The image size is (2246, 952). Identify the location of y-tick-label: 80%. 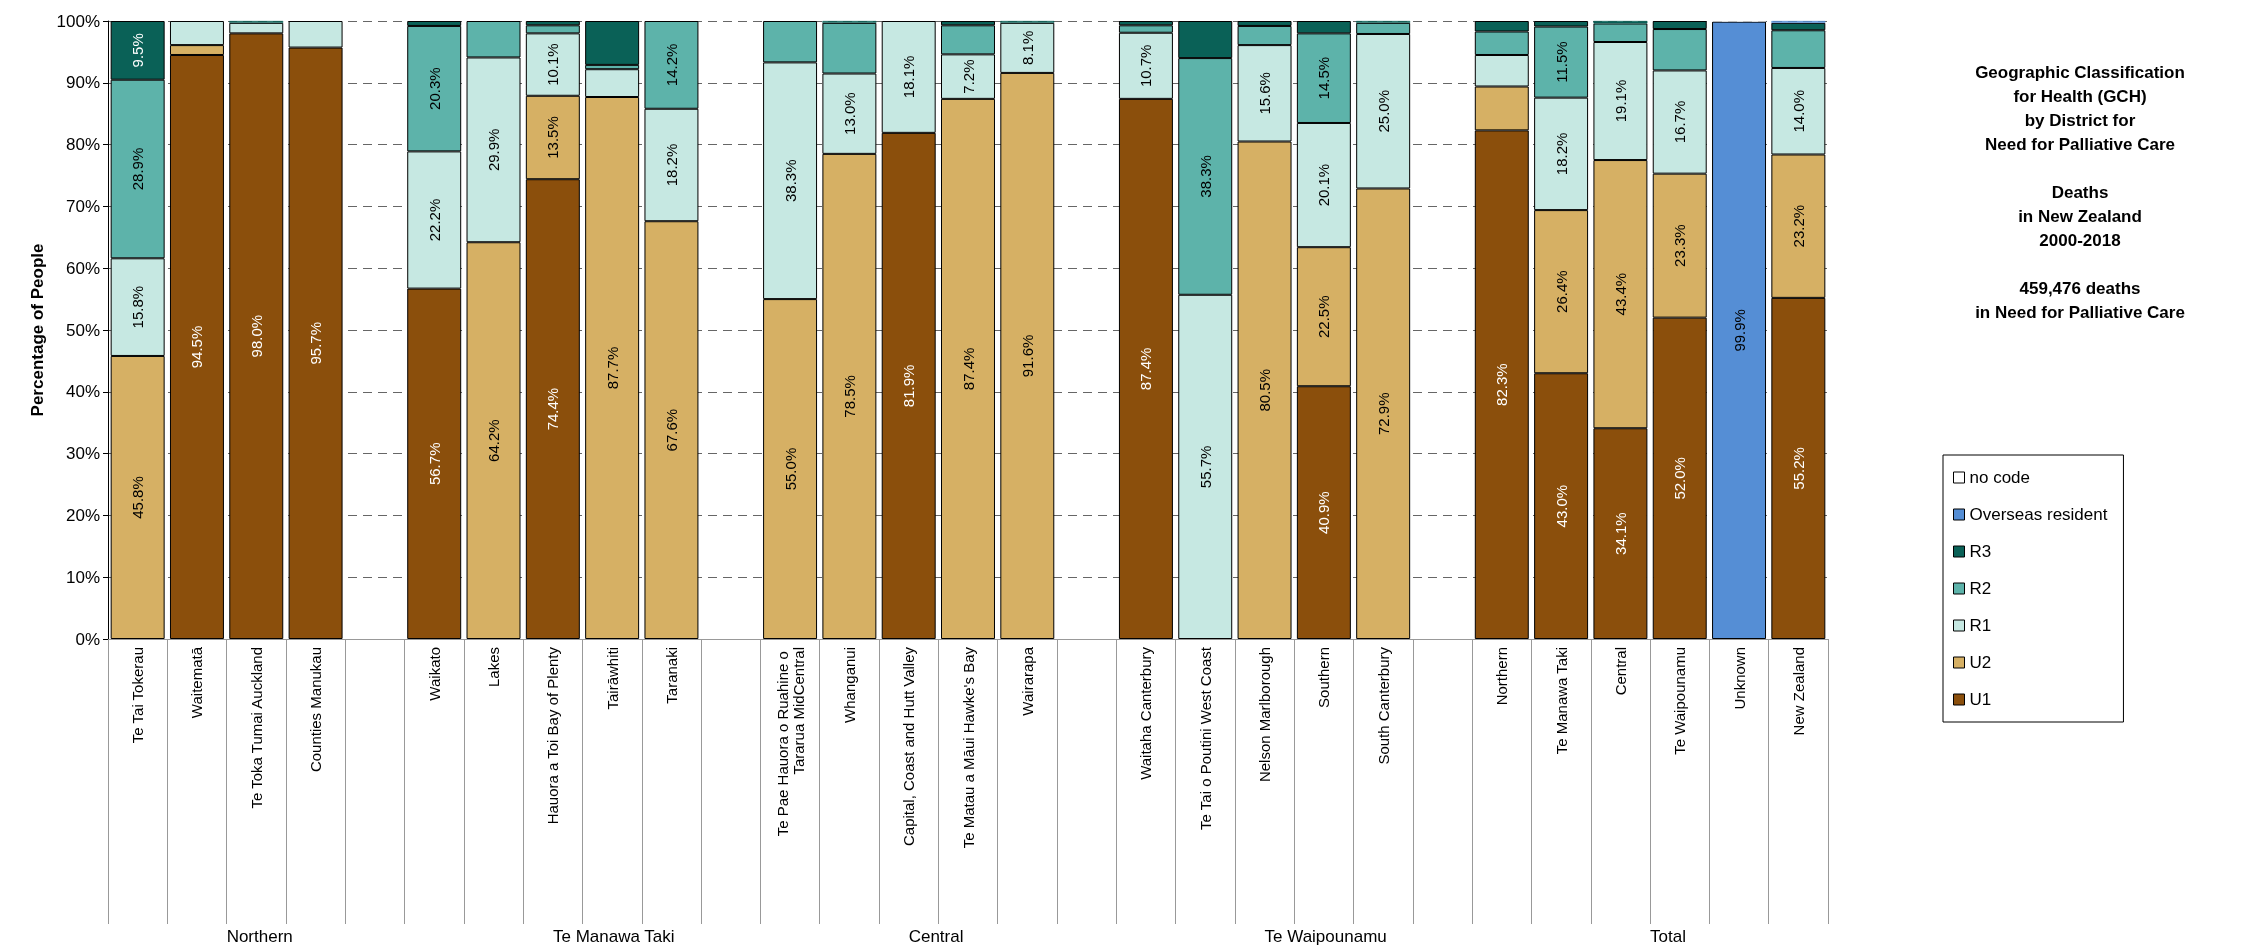
(82, 145).